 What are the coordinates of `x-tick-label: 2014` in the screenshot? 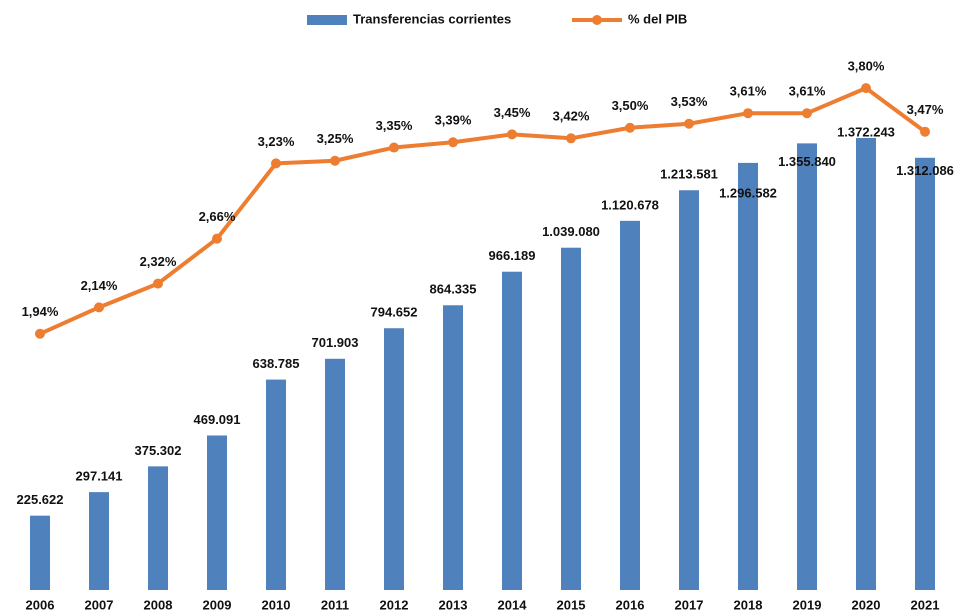 It's located at (513, 604).